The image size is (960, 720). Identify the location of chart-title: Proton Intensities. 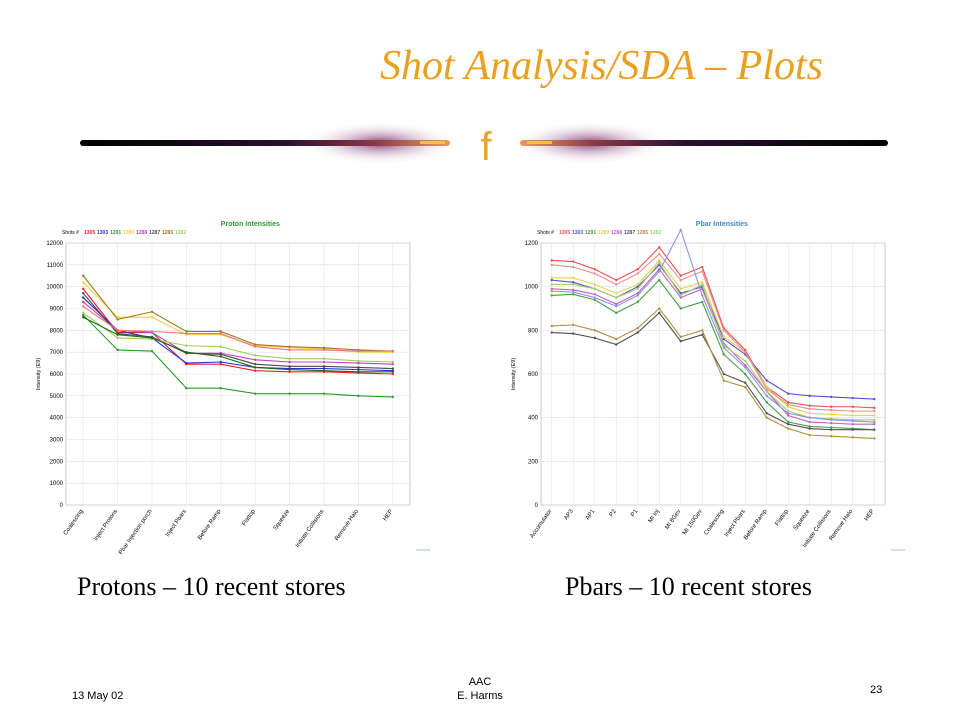
(250, 224).